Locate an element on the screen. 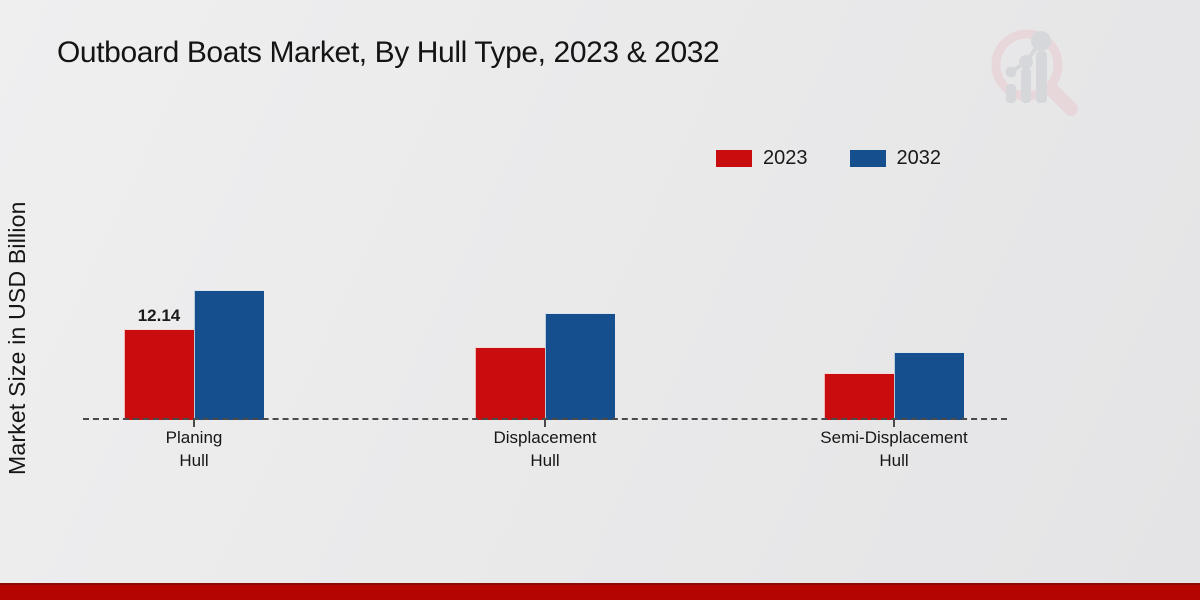 The width and height of the screenshot is (1200, 600). legend-label-2023: 2023 is located at coordinates (785, 158).